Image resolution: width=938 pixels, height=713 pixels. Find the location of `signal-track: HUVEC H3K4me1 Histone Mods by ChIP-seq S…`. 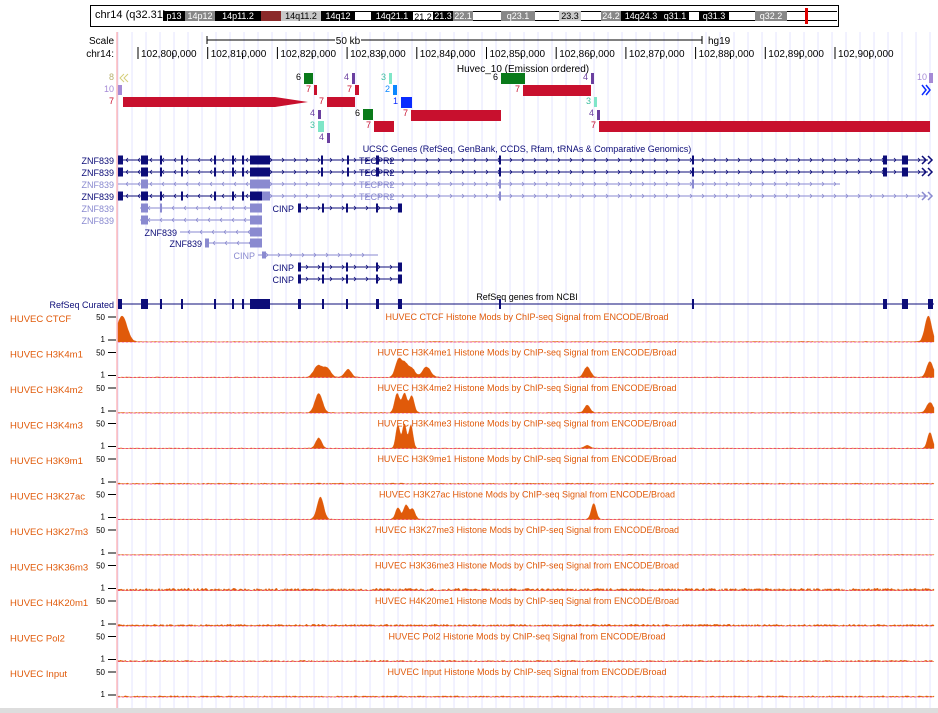

signal-track: HUVEC H3K4me1 Histone Mods by ChIP-seq S… is located at coordinates (472, 364).